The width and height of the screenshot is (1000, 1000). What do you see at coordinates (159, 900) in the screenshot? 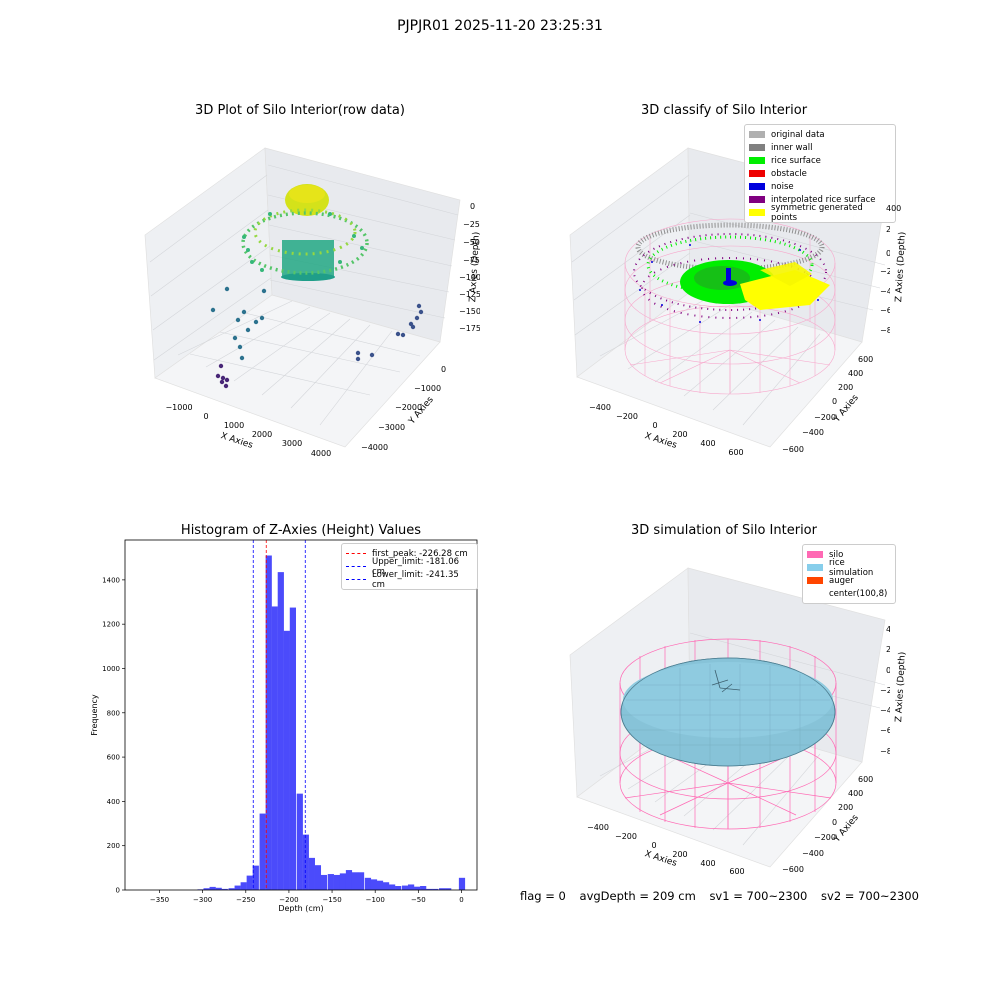
I see `x-tick-label: −350` at bounding box center [159, 900].